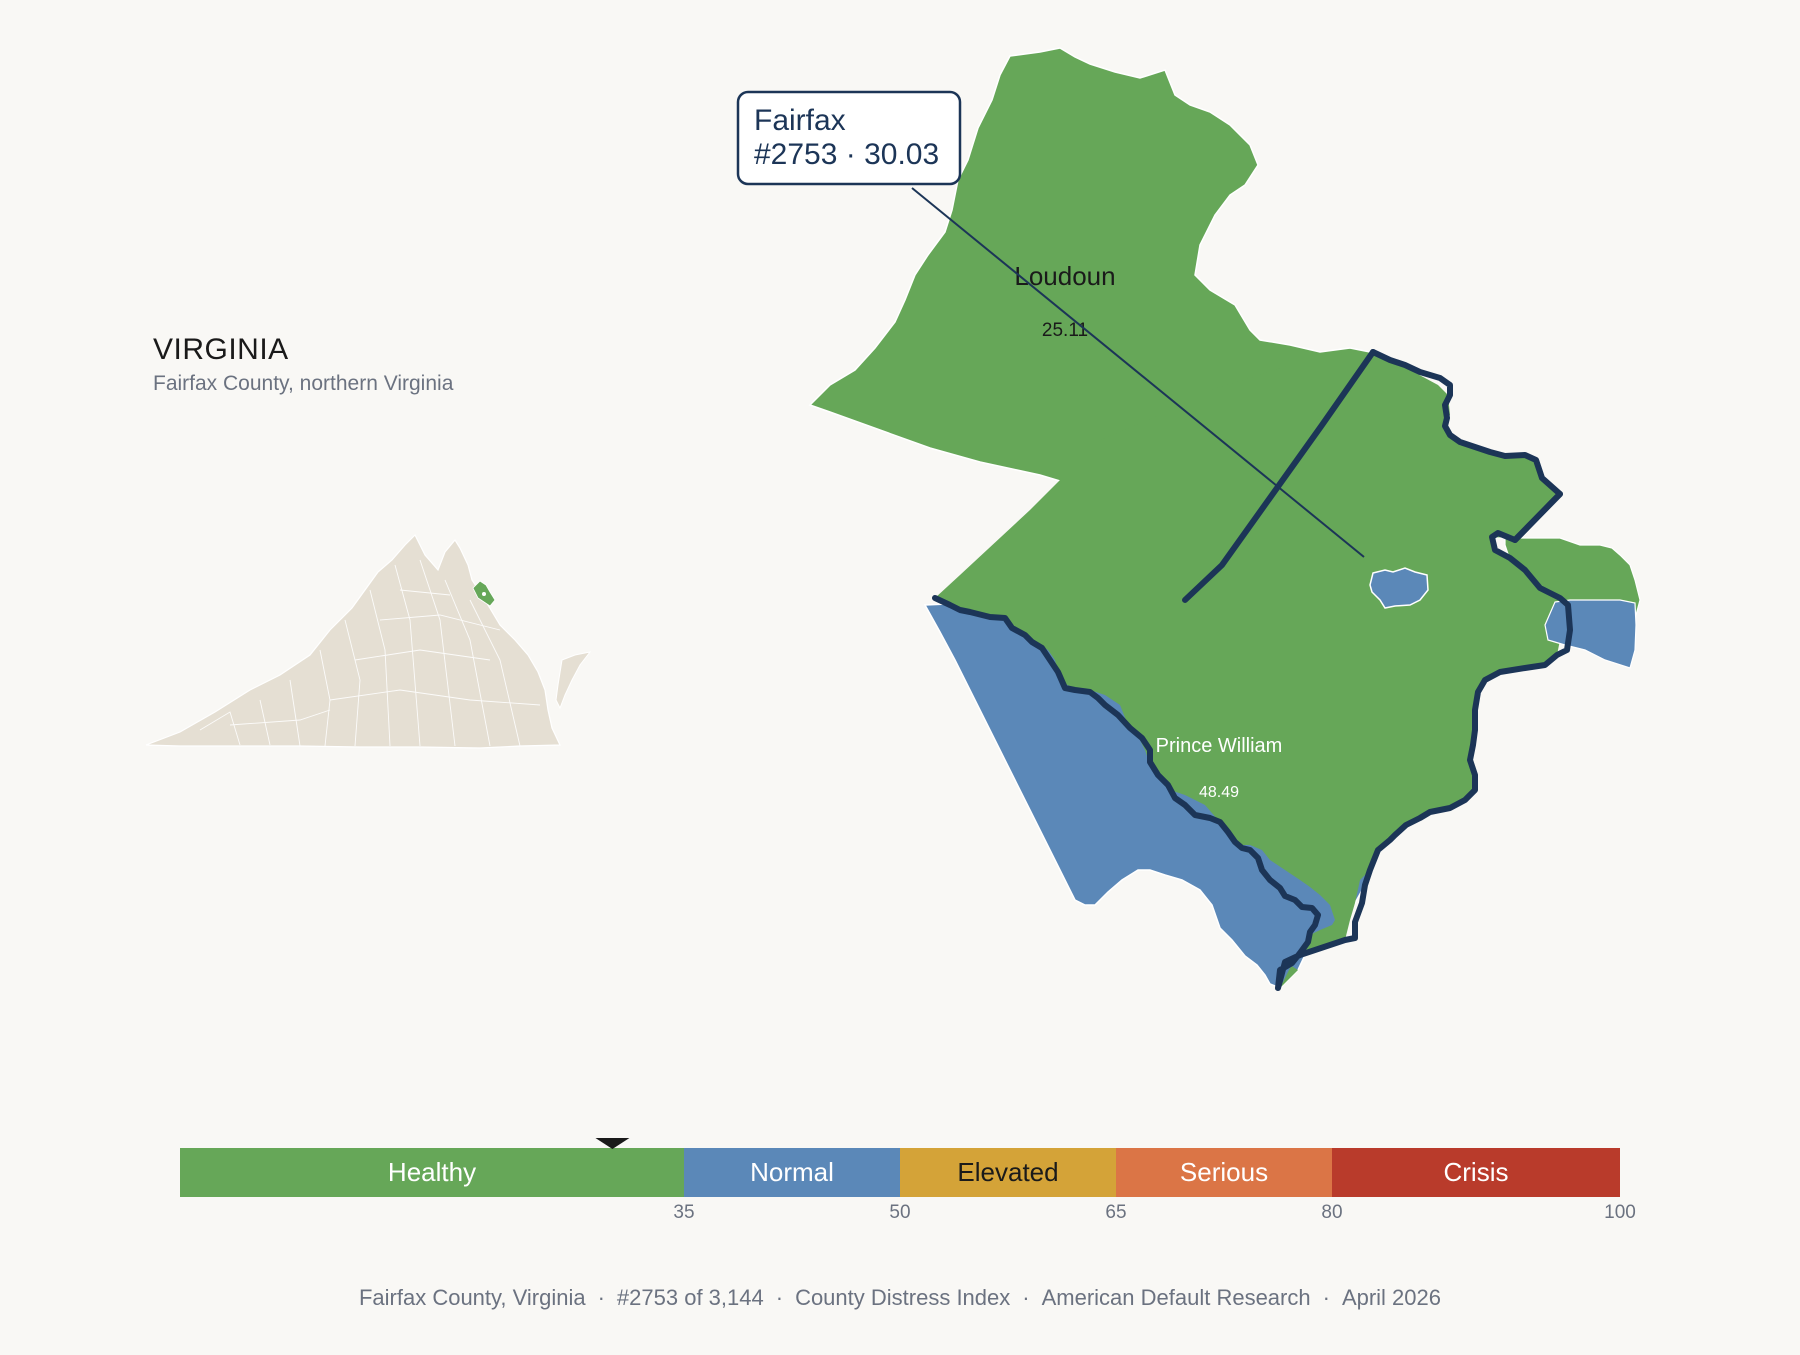  What do you see at coordinates (221, 349) in the screenshot?
I see `state-title: VIRGINIA` at bounding box center [221, 349].